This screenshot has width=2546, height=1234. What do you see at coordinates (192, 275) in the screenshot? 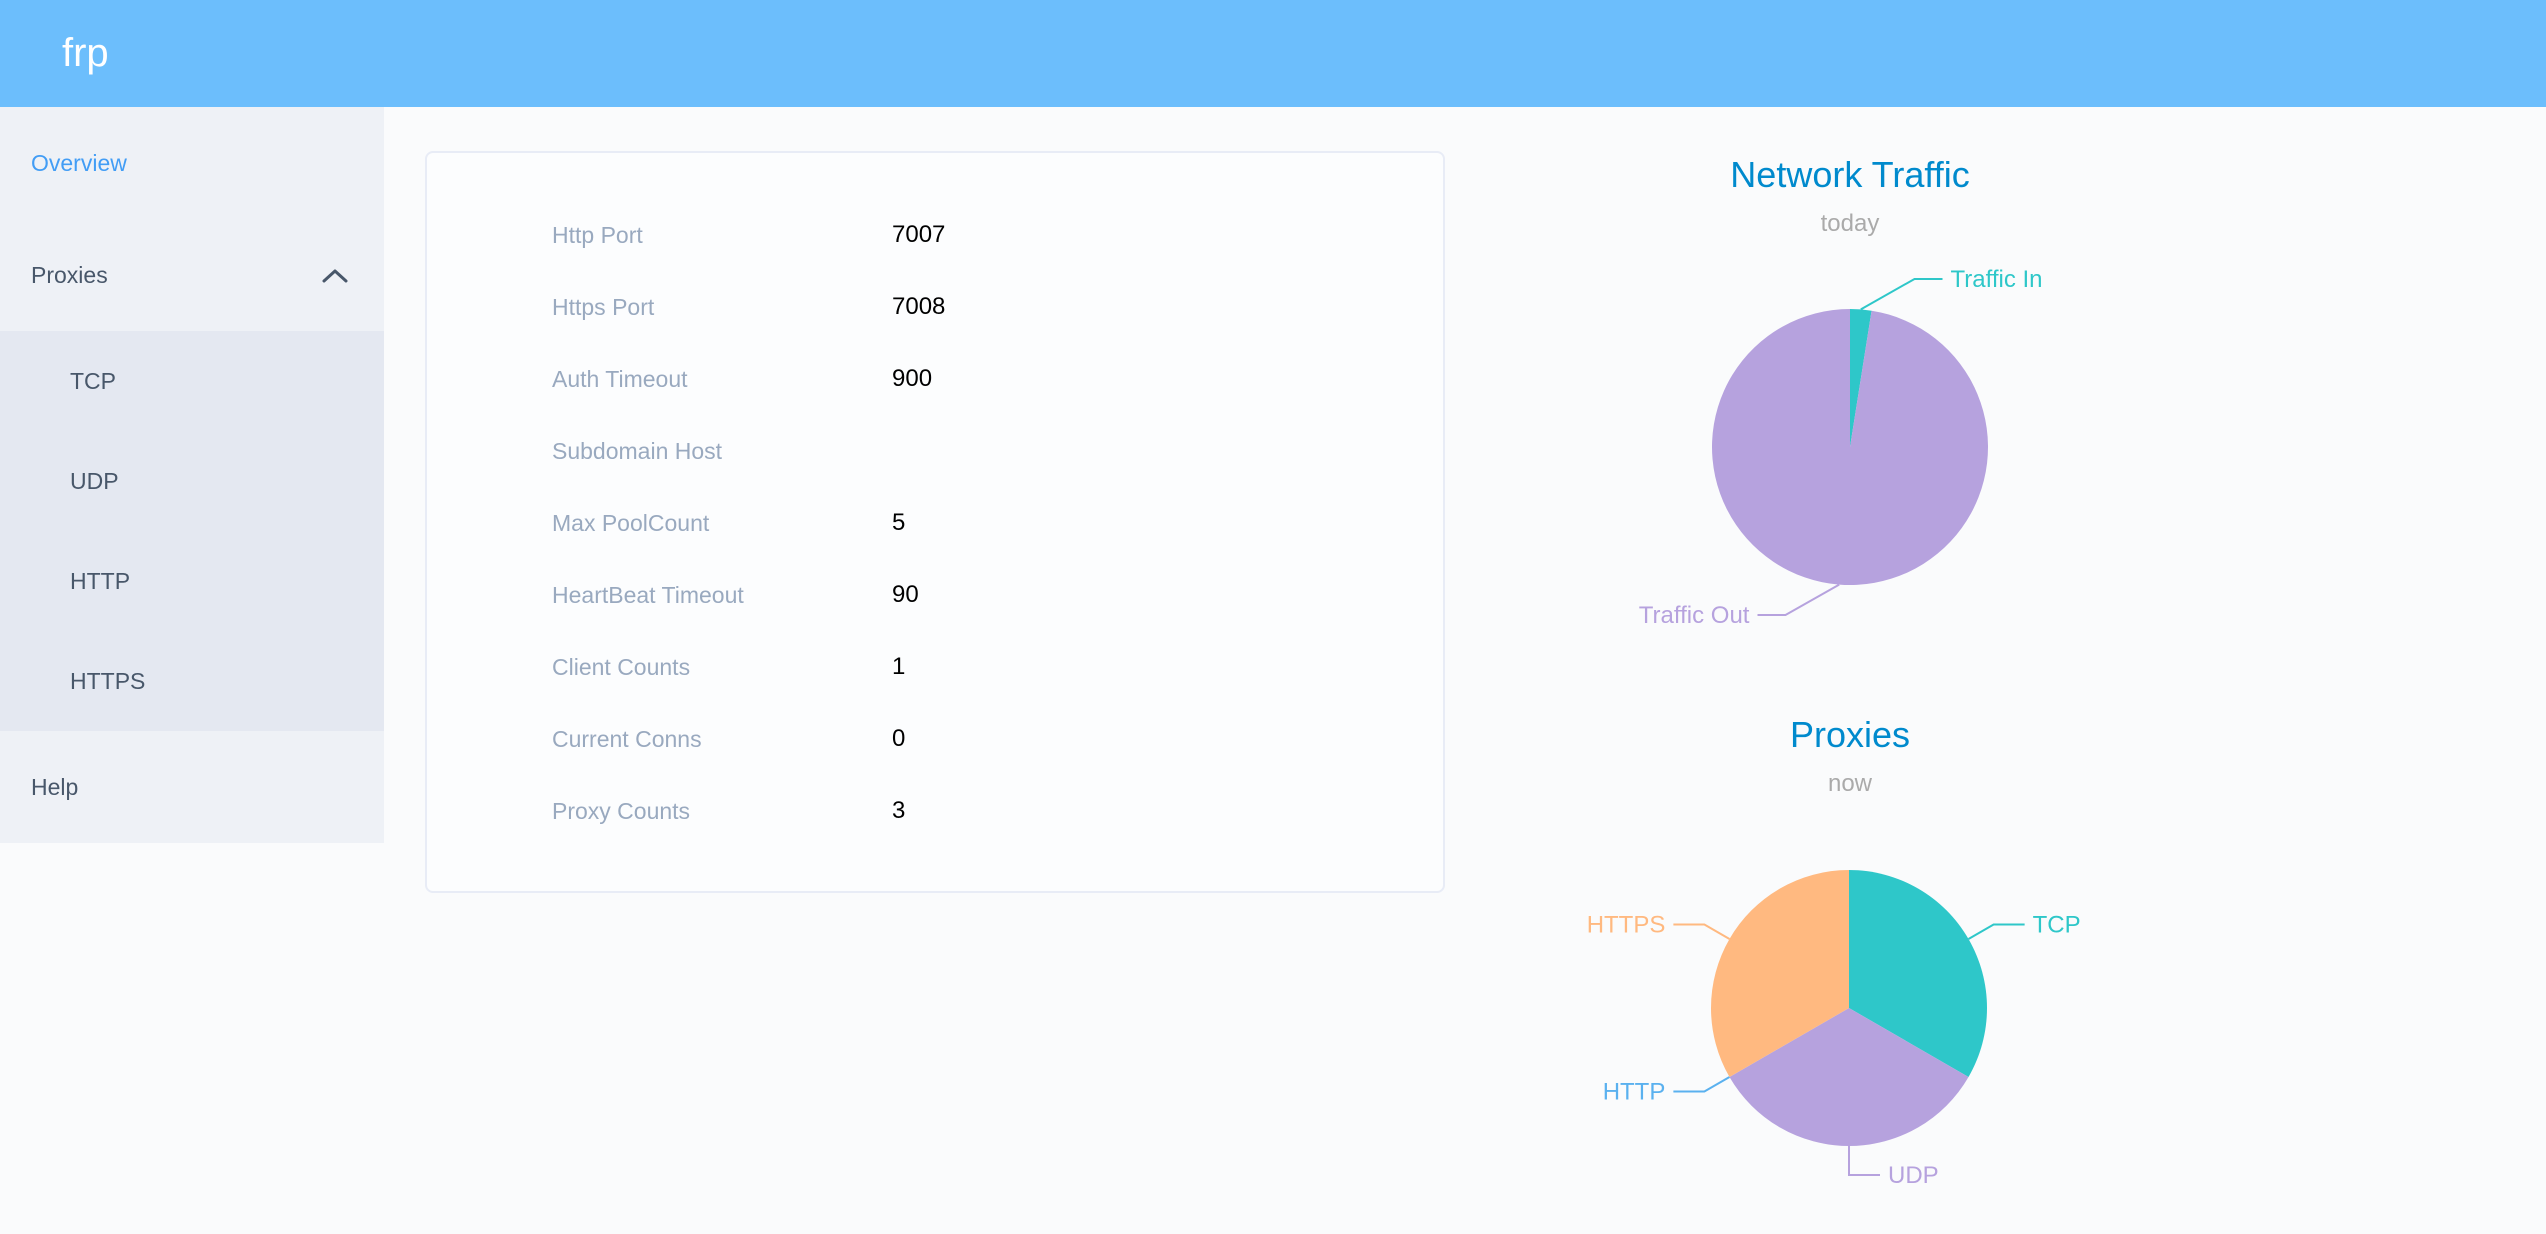
I see `sidebar-item-proxies: Proxies` at bounding box center [192, 275].